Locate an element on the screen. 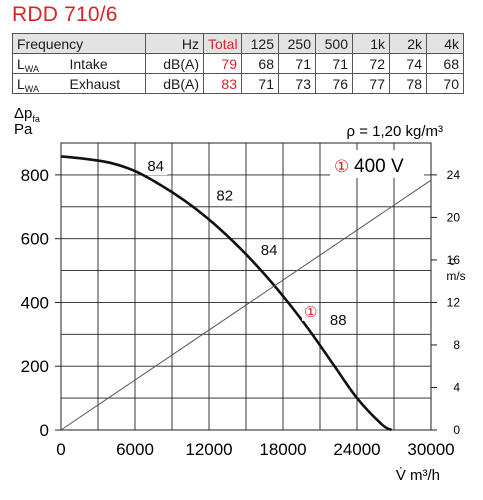 The width and height of the screenshot is (483, 500). curve-marker-label: ① is located at coordinates (310, 312).